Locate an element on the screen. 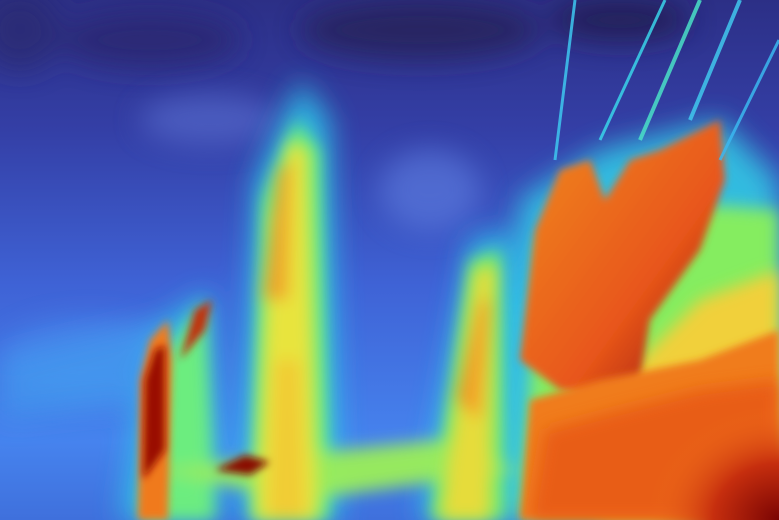  middle-right-streak is located at coordinates (467, 392).